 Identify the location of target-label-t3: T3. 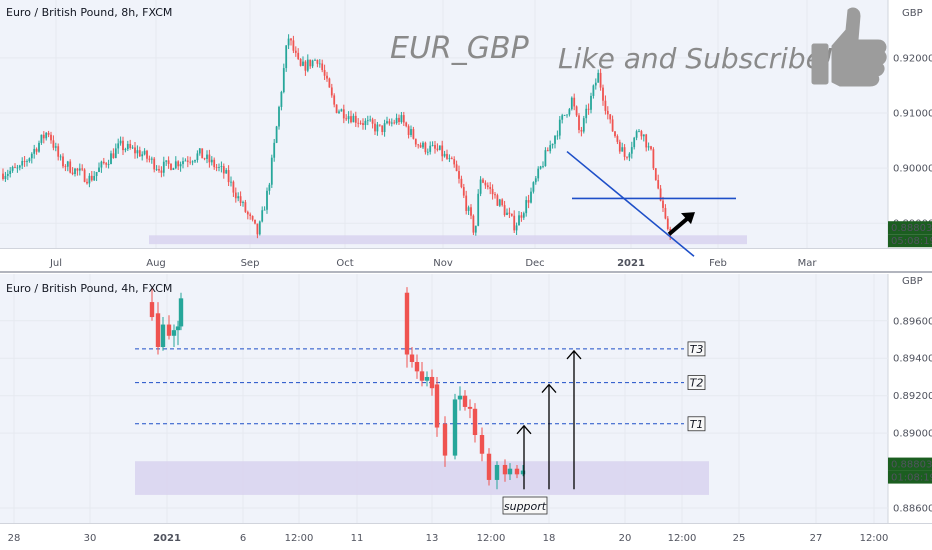
(697, 349).